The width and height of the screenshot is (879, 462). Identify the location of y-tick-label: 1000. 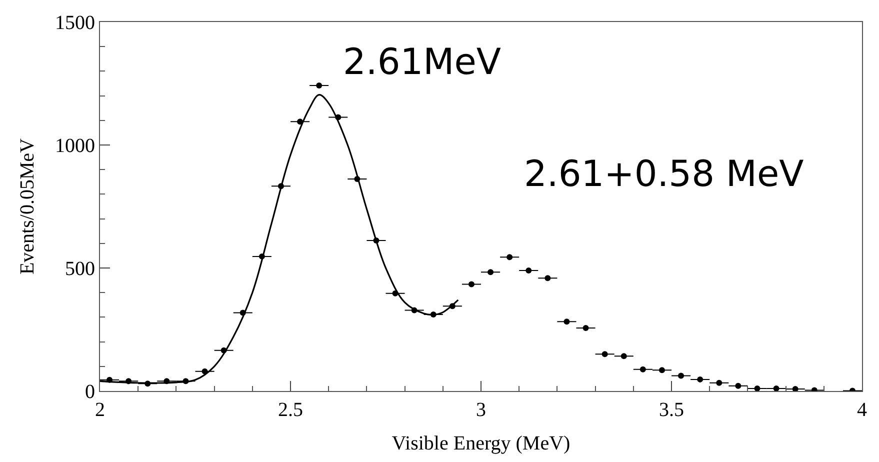
(75, 146).